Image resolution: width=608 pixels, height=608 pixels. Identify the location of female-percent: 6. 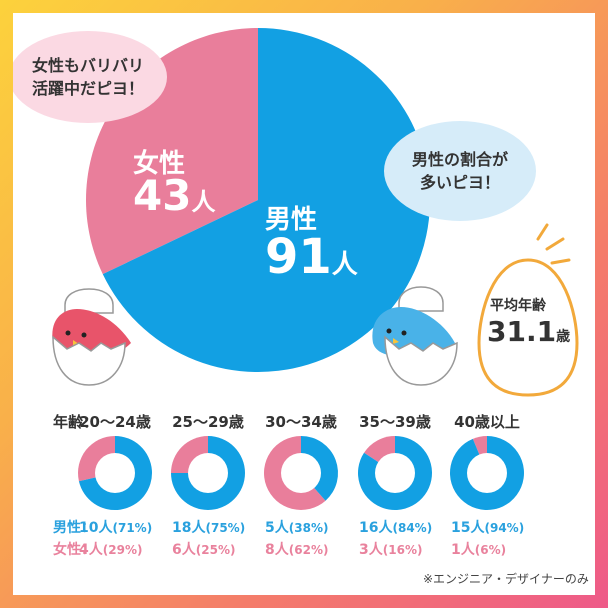
(484, 550).